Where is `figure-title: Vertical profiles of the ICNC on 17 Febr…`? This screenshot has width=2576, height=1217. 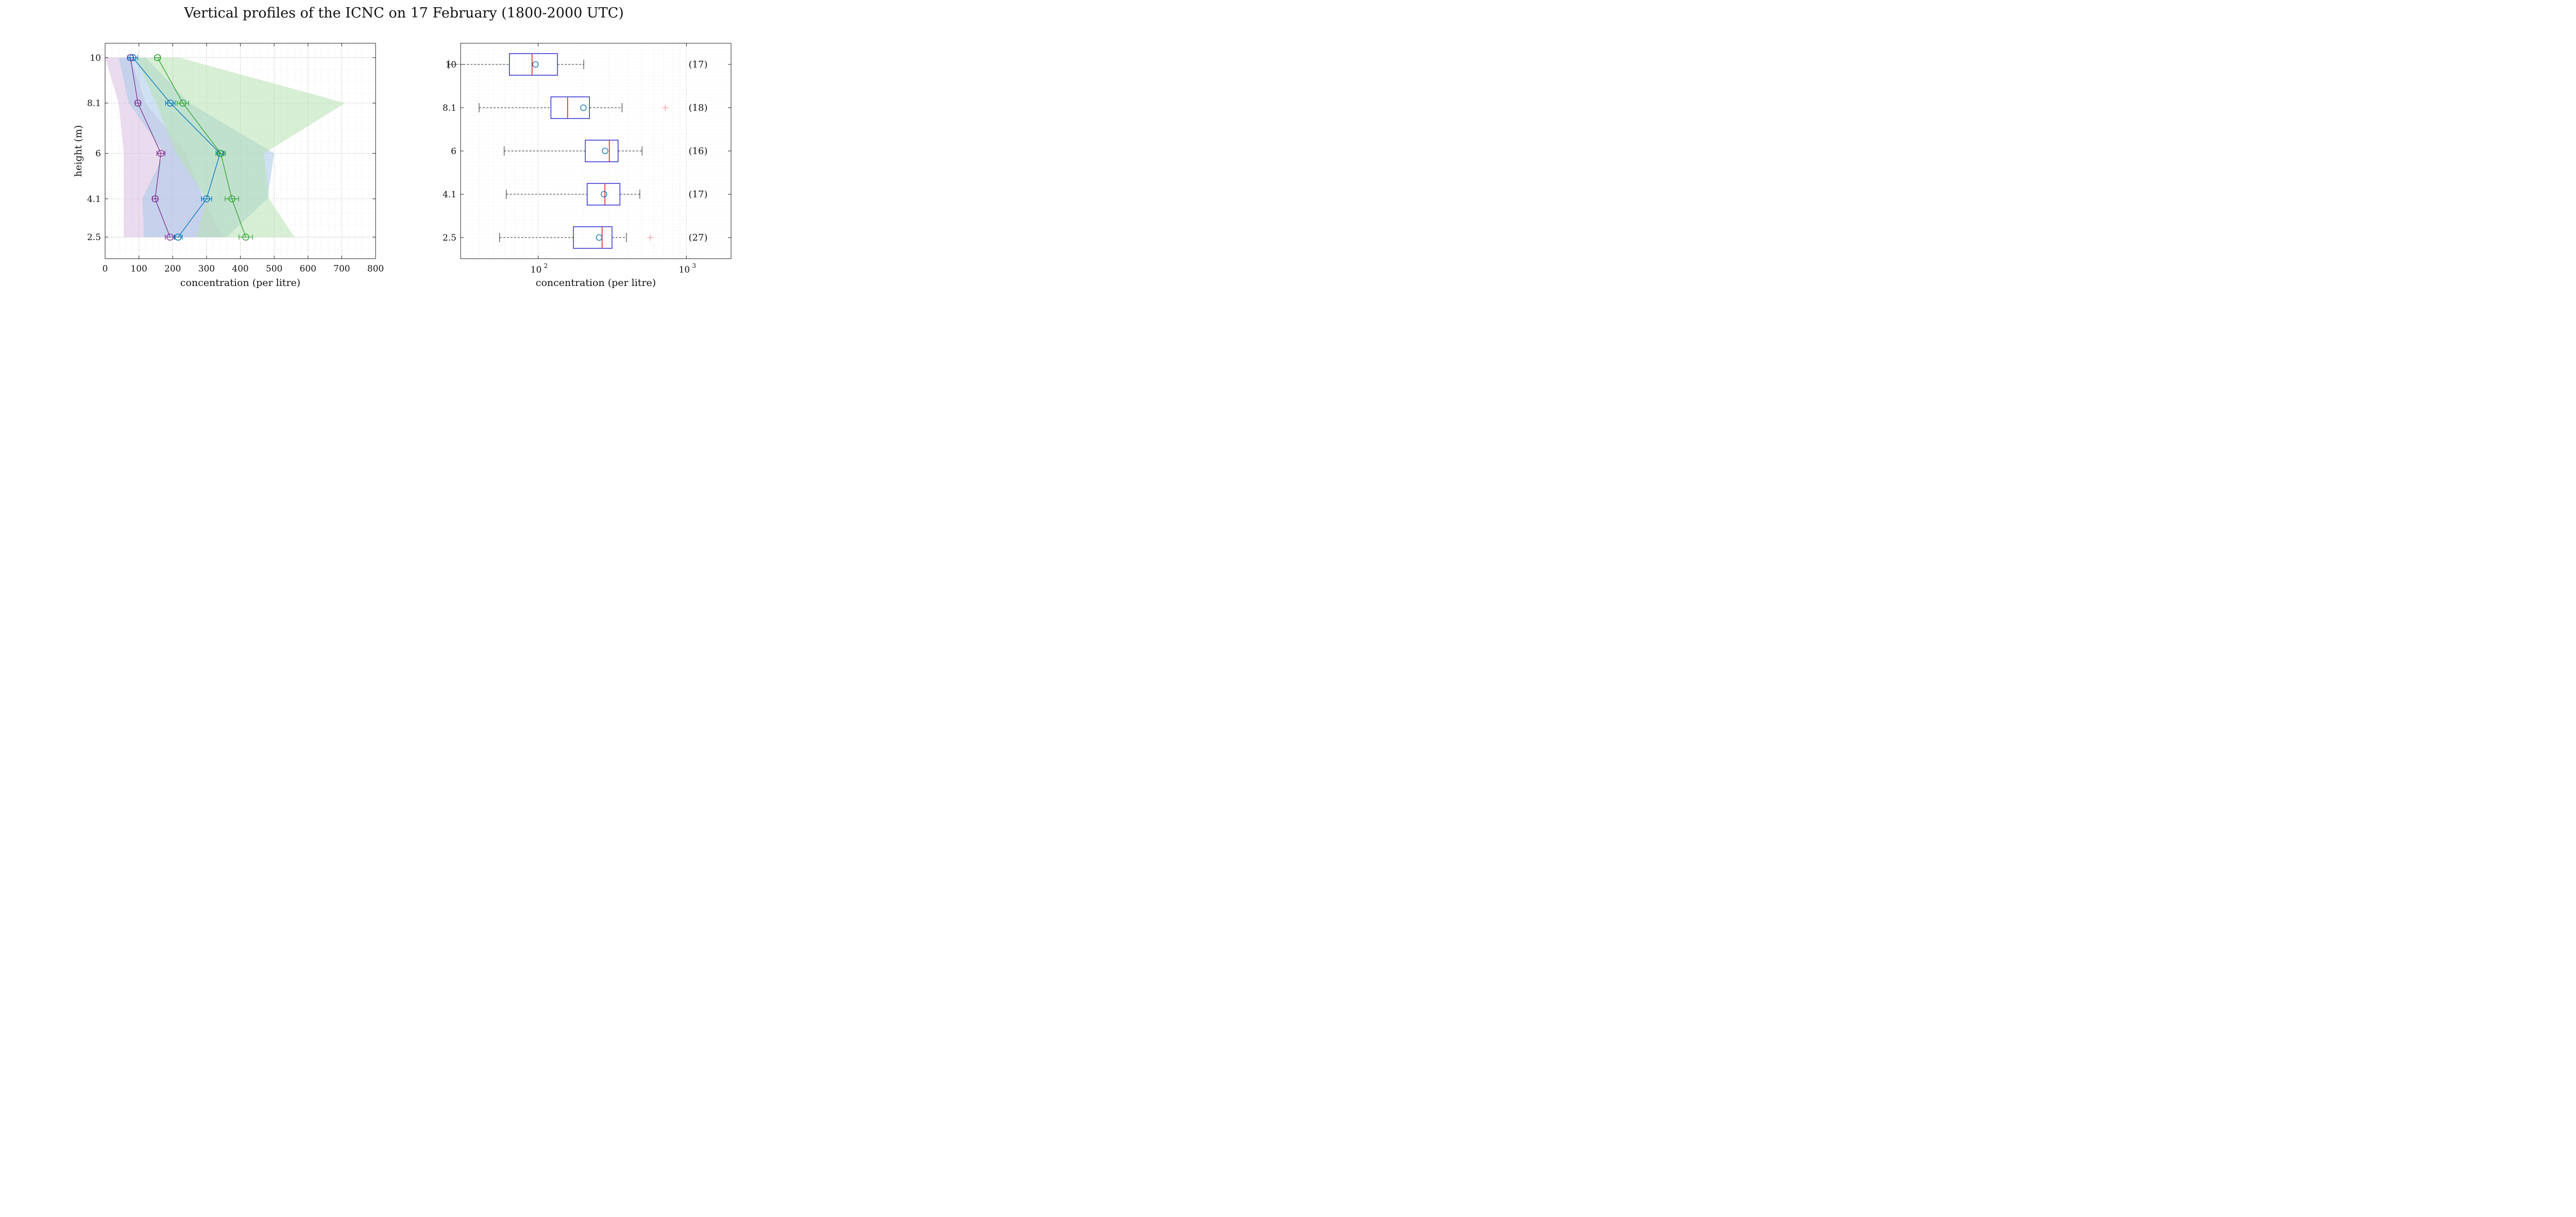
figure-title: Vertical profiles of the ICNC on 17 Febr… is located at coordinates (403, 13).